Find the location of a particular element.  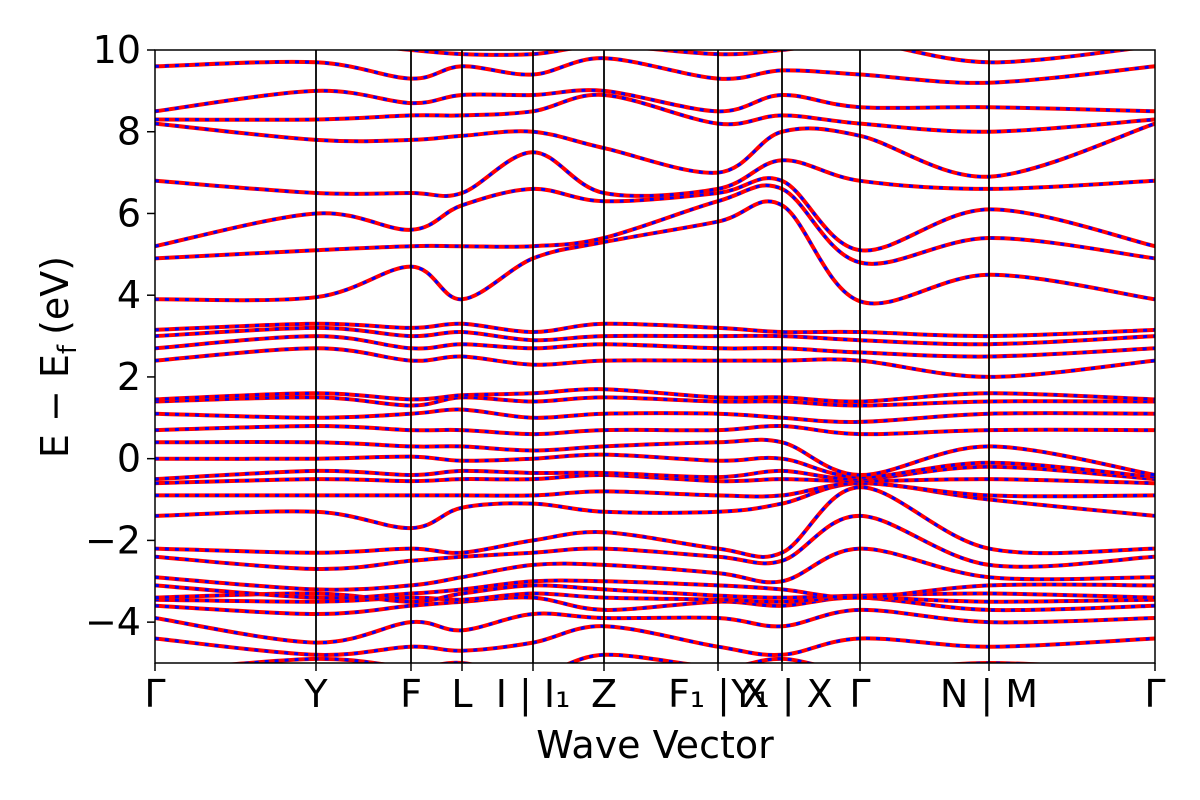

x-axis-title: Wave Vector is located at coordinates (655, 745).